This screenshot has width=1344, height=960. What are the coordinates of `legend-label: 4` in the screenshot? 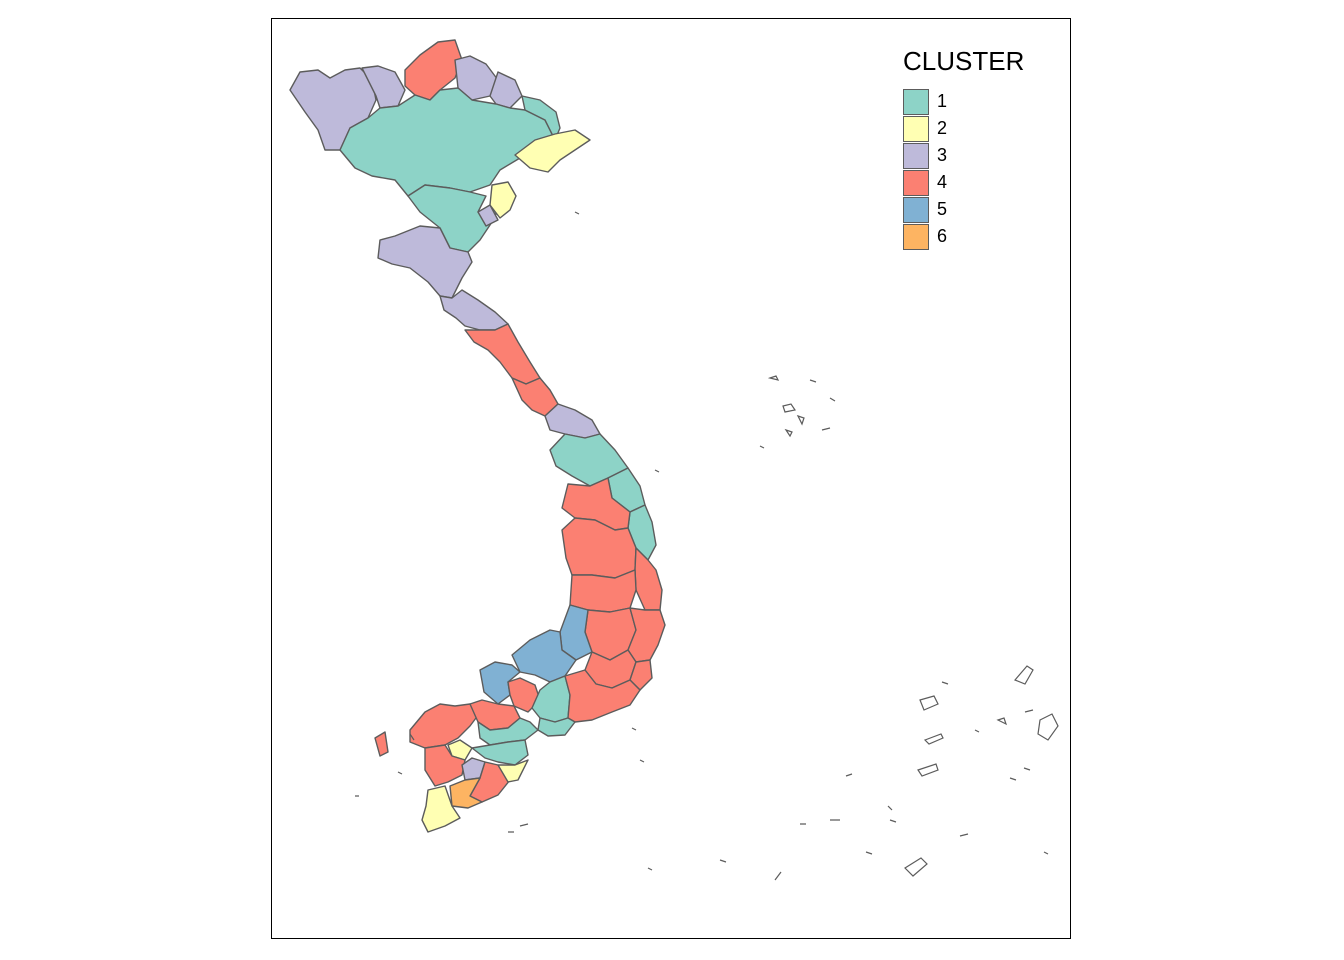 It's located at (942, 182).